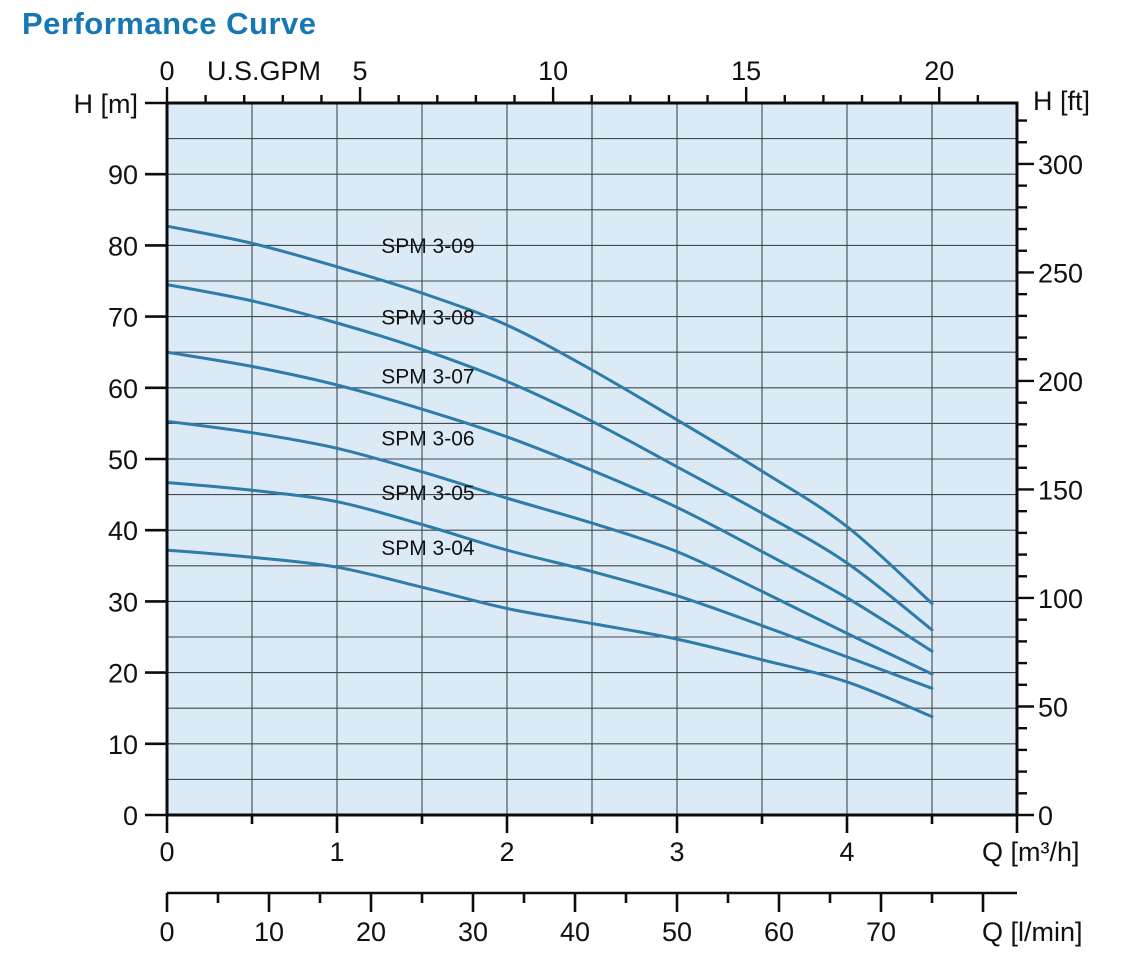 Image resolution: width=1121 pixels, height=960 pixels. I want to click on gpm-tick-label: 10, so click(553, 71).